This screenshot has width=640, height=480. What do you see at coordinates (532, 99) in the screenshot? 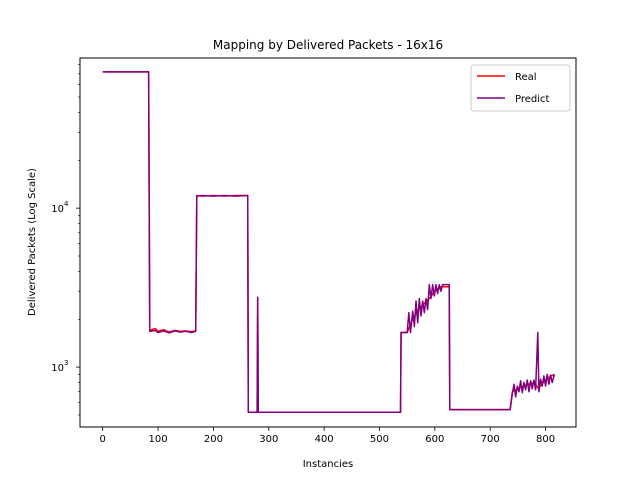
I see `legend-label-predict: Predict` at bounding box center [532, 99].